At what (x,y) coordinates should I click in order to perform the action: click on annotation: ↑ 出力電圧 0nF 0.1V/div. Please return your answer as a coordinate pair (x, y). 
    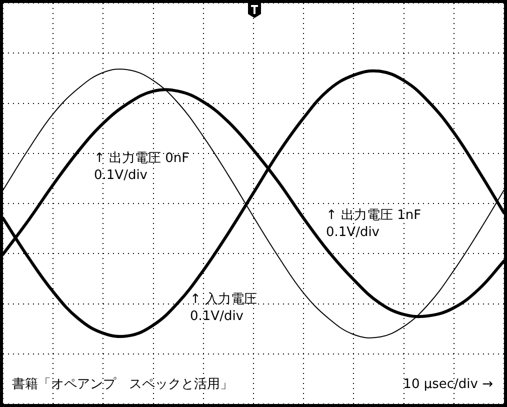
    Looking at the image, I should click on (142, 167).